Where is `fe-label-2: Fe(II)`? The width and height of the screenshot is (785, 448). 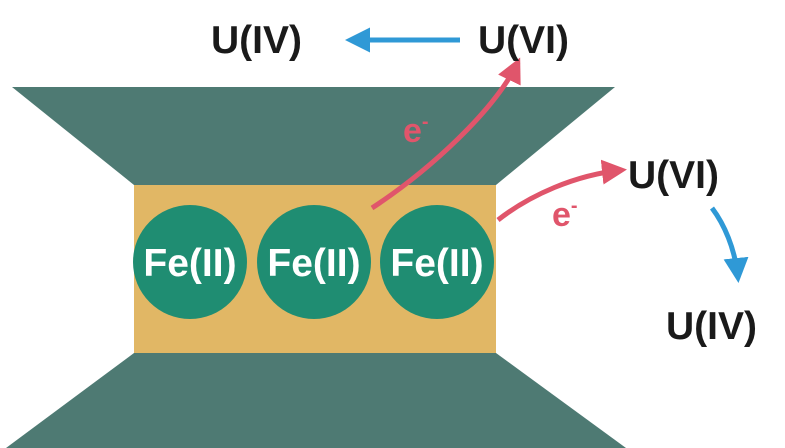 fe-label-2: Fe(II) is located at coordinates (313, 263).